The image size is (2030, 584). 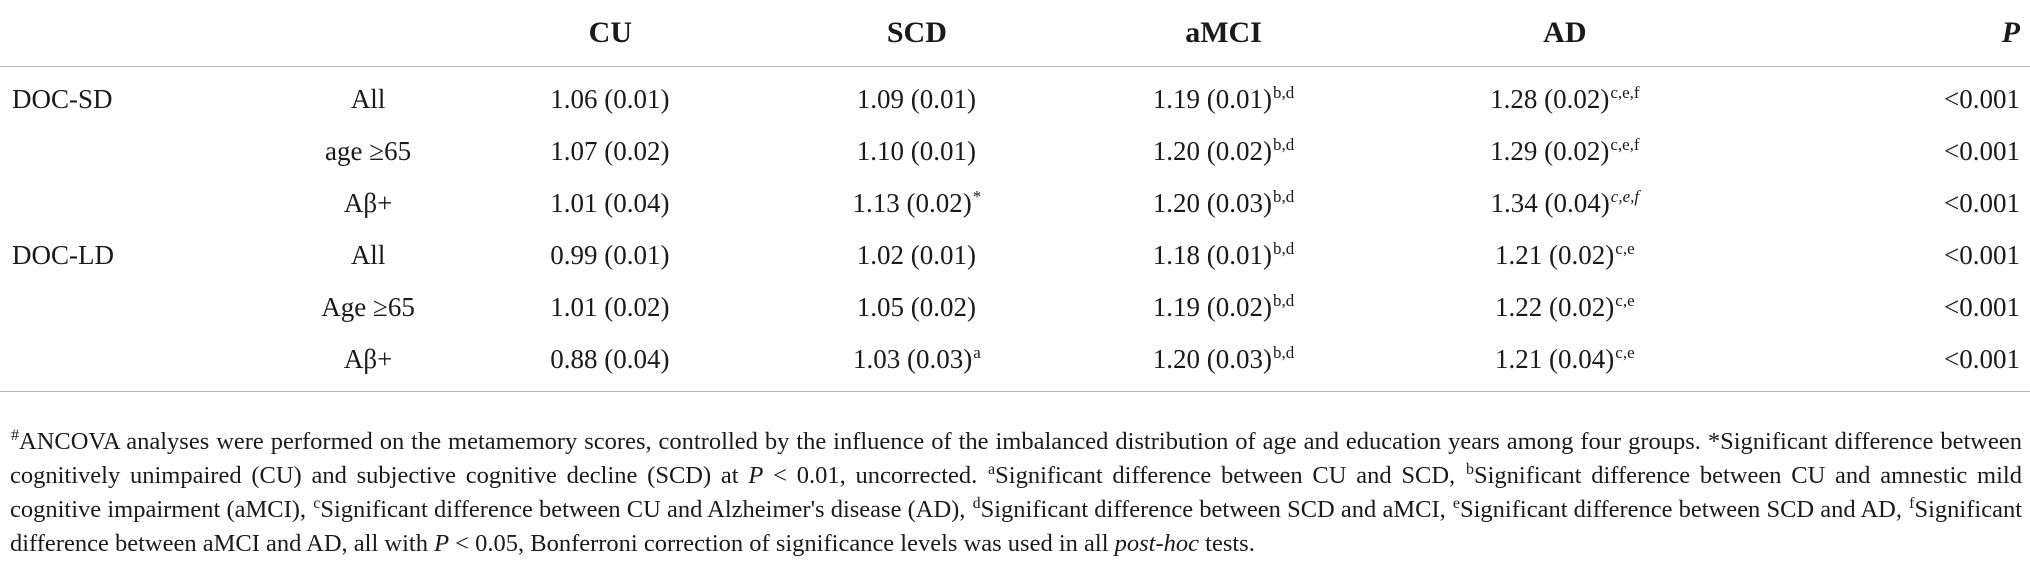 What do you see at coordinates (1564, 33) in the screenshot?
I see `header-ad: AD` at bounding box center [1564, 33].